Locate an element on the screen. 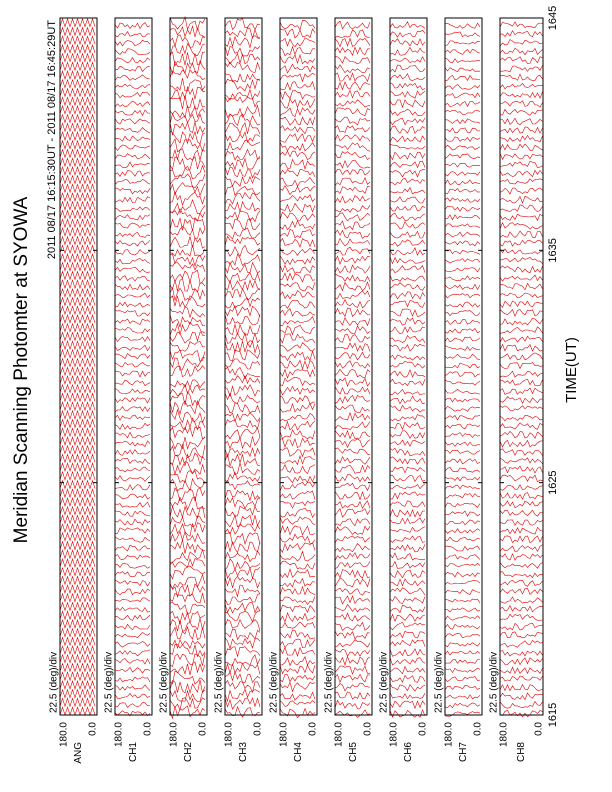 The image size is (612, 792). panel-label: CH4 is located at coordinates (298, 752).